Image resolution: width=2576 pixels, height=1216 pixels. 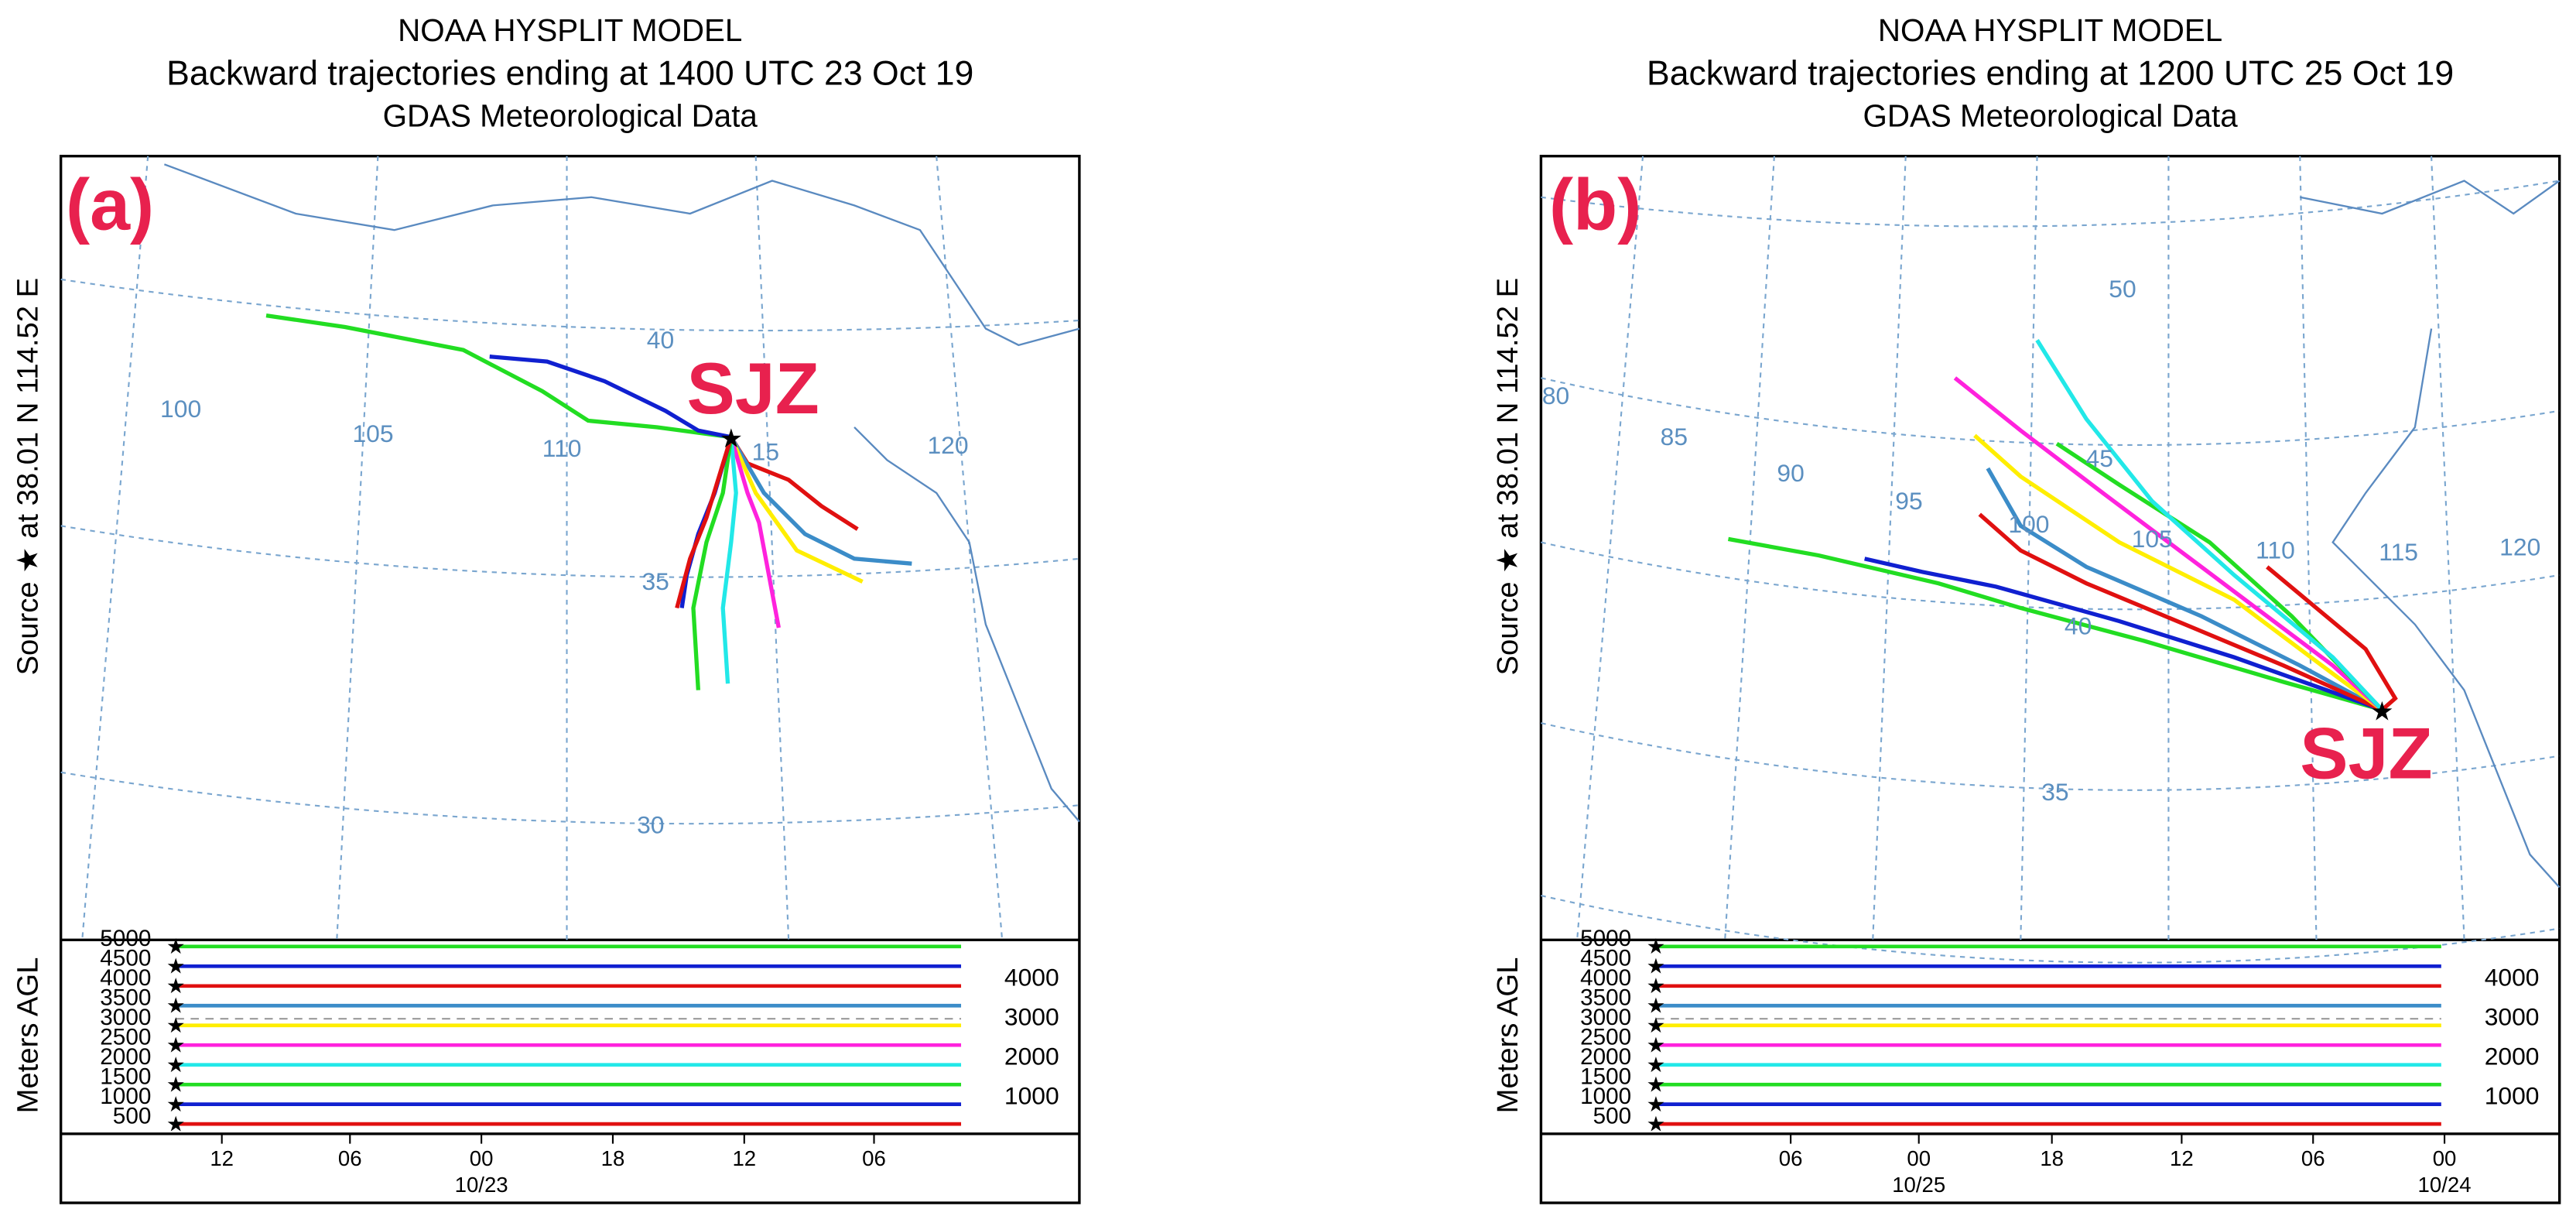 I want to click on longitude-label: 15, so click(x=766, y=451).